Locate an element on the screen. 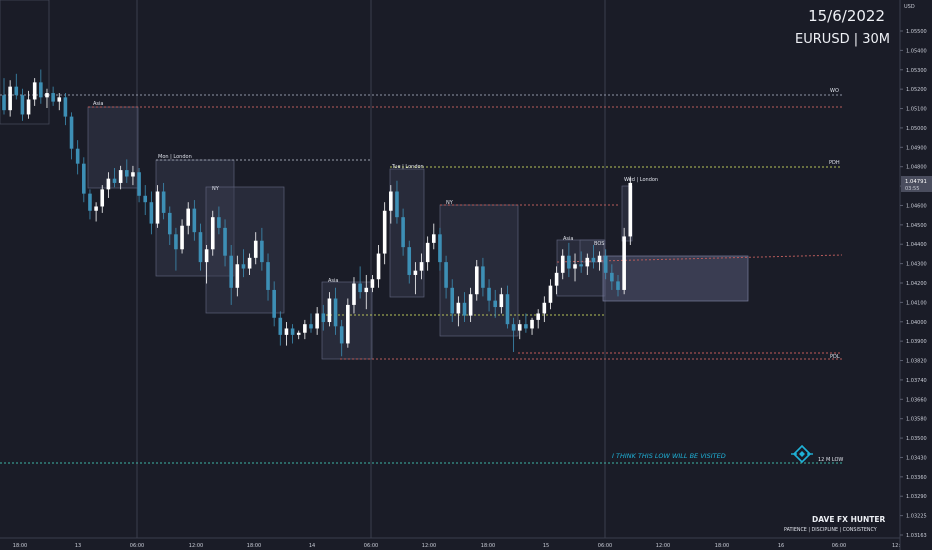 The image size is (932, 550). svg-text: 1.04791 is located at coordinates (916, 182).